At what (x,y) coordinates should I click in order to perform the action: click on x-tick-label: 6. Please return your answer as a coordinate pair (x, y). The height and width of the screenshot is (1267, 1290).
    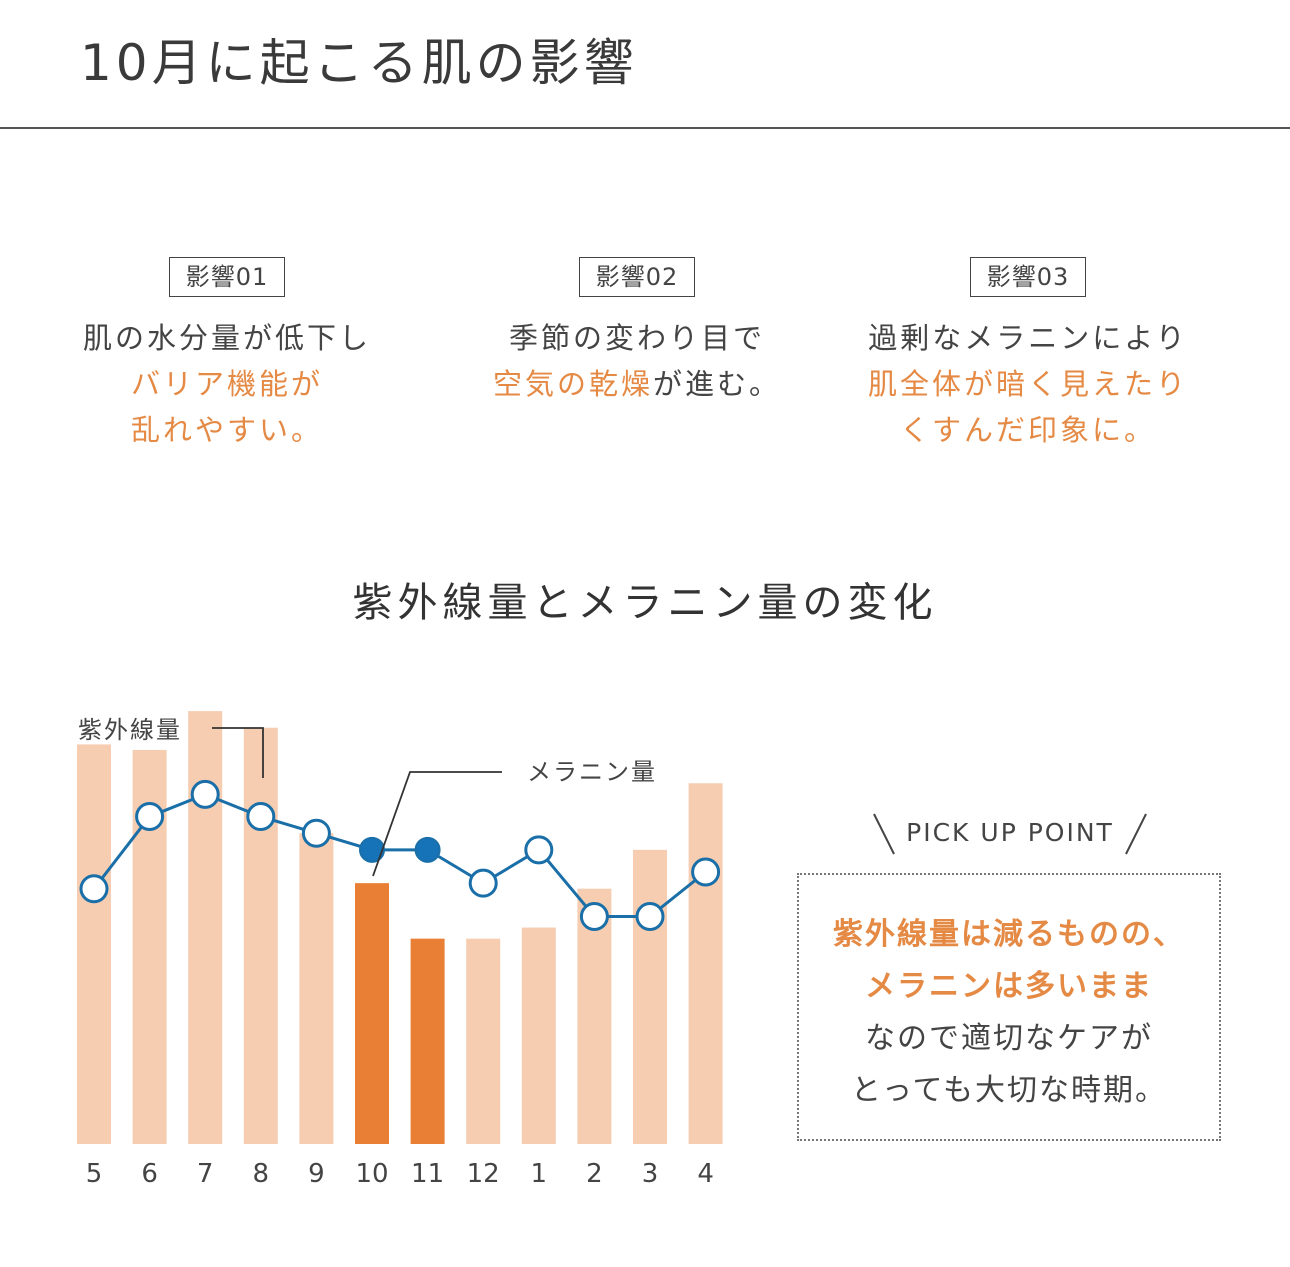
    Looking at the image, I should click on (149, 1174).